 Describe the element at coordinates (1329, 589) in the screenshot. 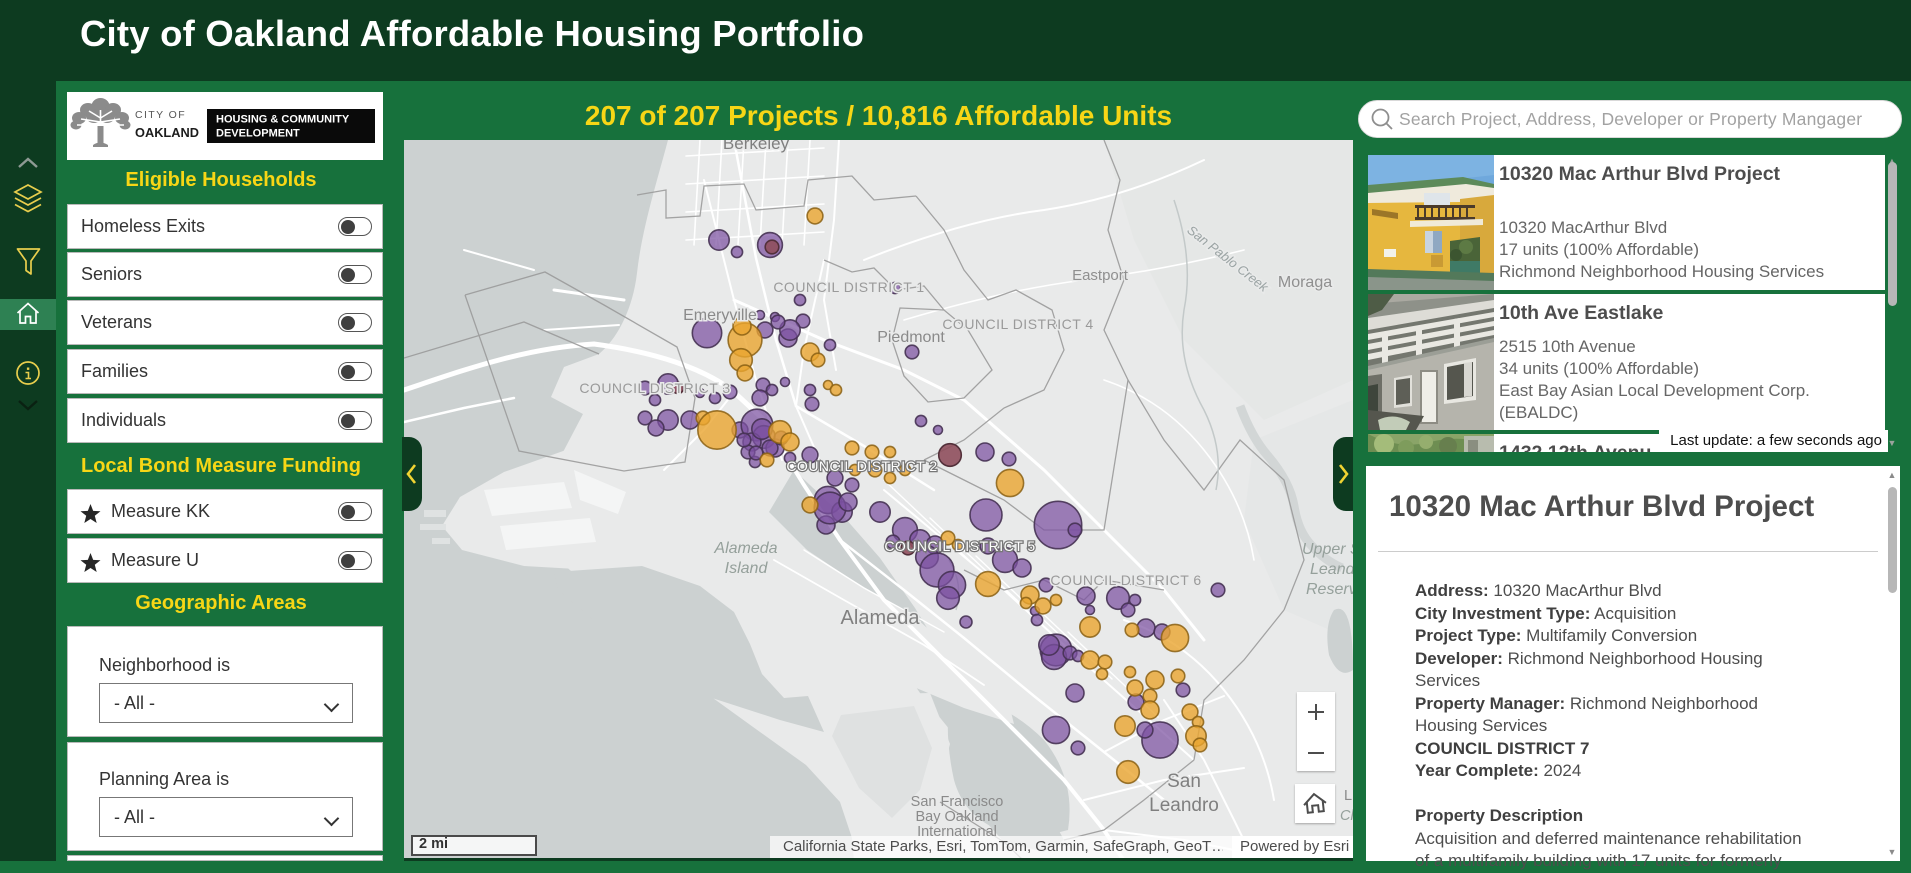

I see `svg-text: Reservoi` at that location.